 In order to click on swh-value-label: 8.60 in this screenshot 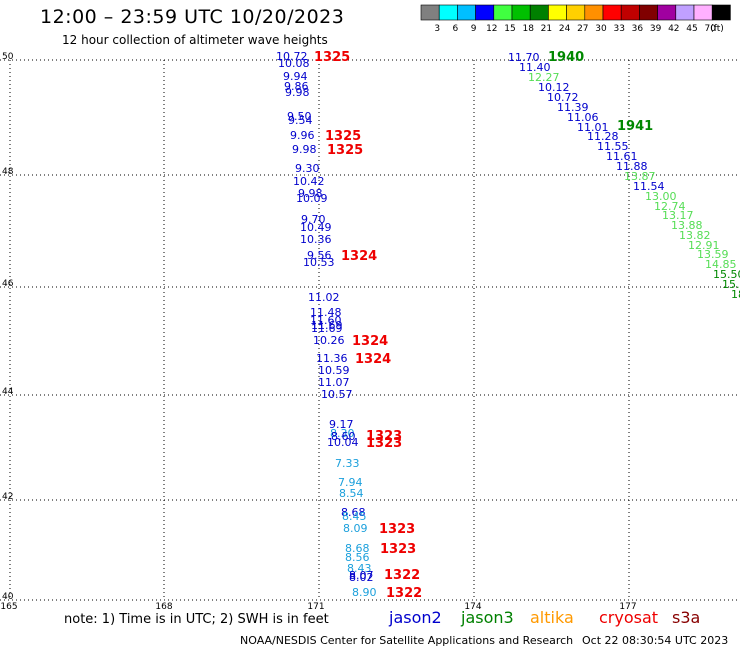, I will do `click(343, 436)`.